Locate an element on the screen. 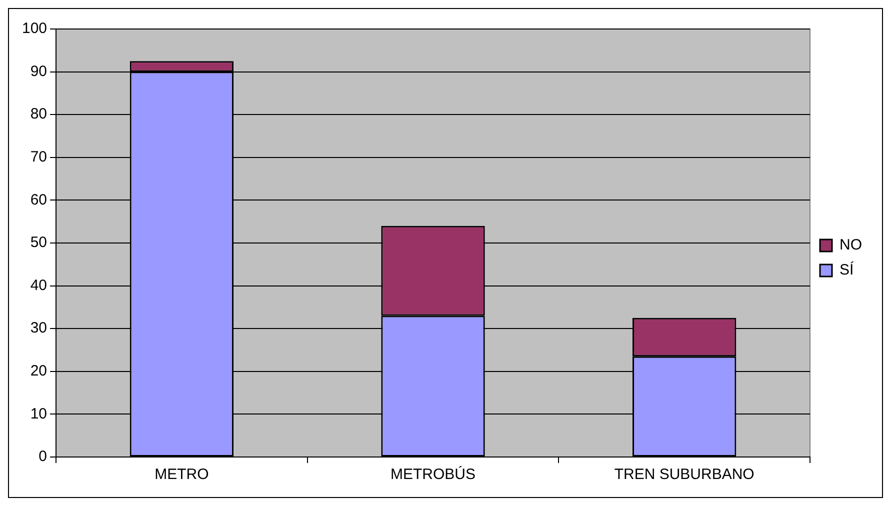 This screenshot has width=893, height=508. x-tick-label: METRO is located at coordinates (181, 475).